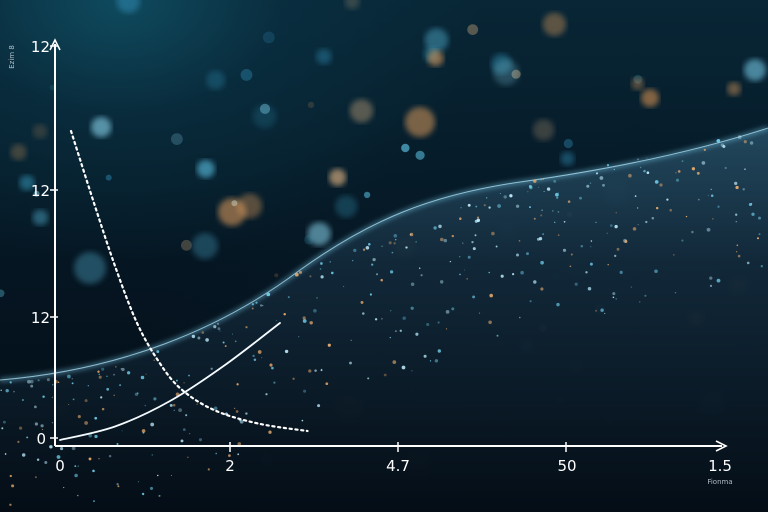 Image resolution: width=768 pixels, height=512 pixels. I want to click on y-tick-label: 12, so click(40, 47).